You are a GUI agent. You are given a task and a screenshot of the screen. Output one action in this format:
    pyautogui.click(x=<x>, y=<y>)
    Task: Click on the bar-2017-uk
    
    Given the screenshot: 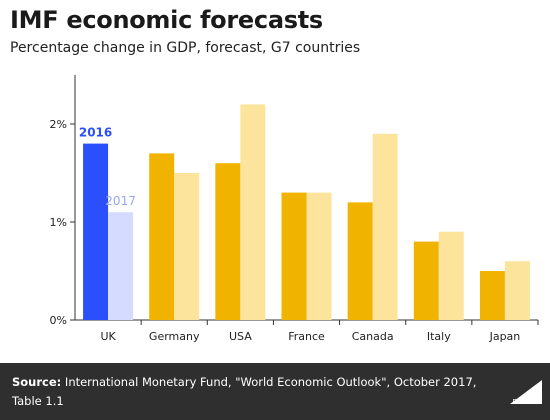 What is the action you would take?
    pyautogui.click(x=121, y=266)
    